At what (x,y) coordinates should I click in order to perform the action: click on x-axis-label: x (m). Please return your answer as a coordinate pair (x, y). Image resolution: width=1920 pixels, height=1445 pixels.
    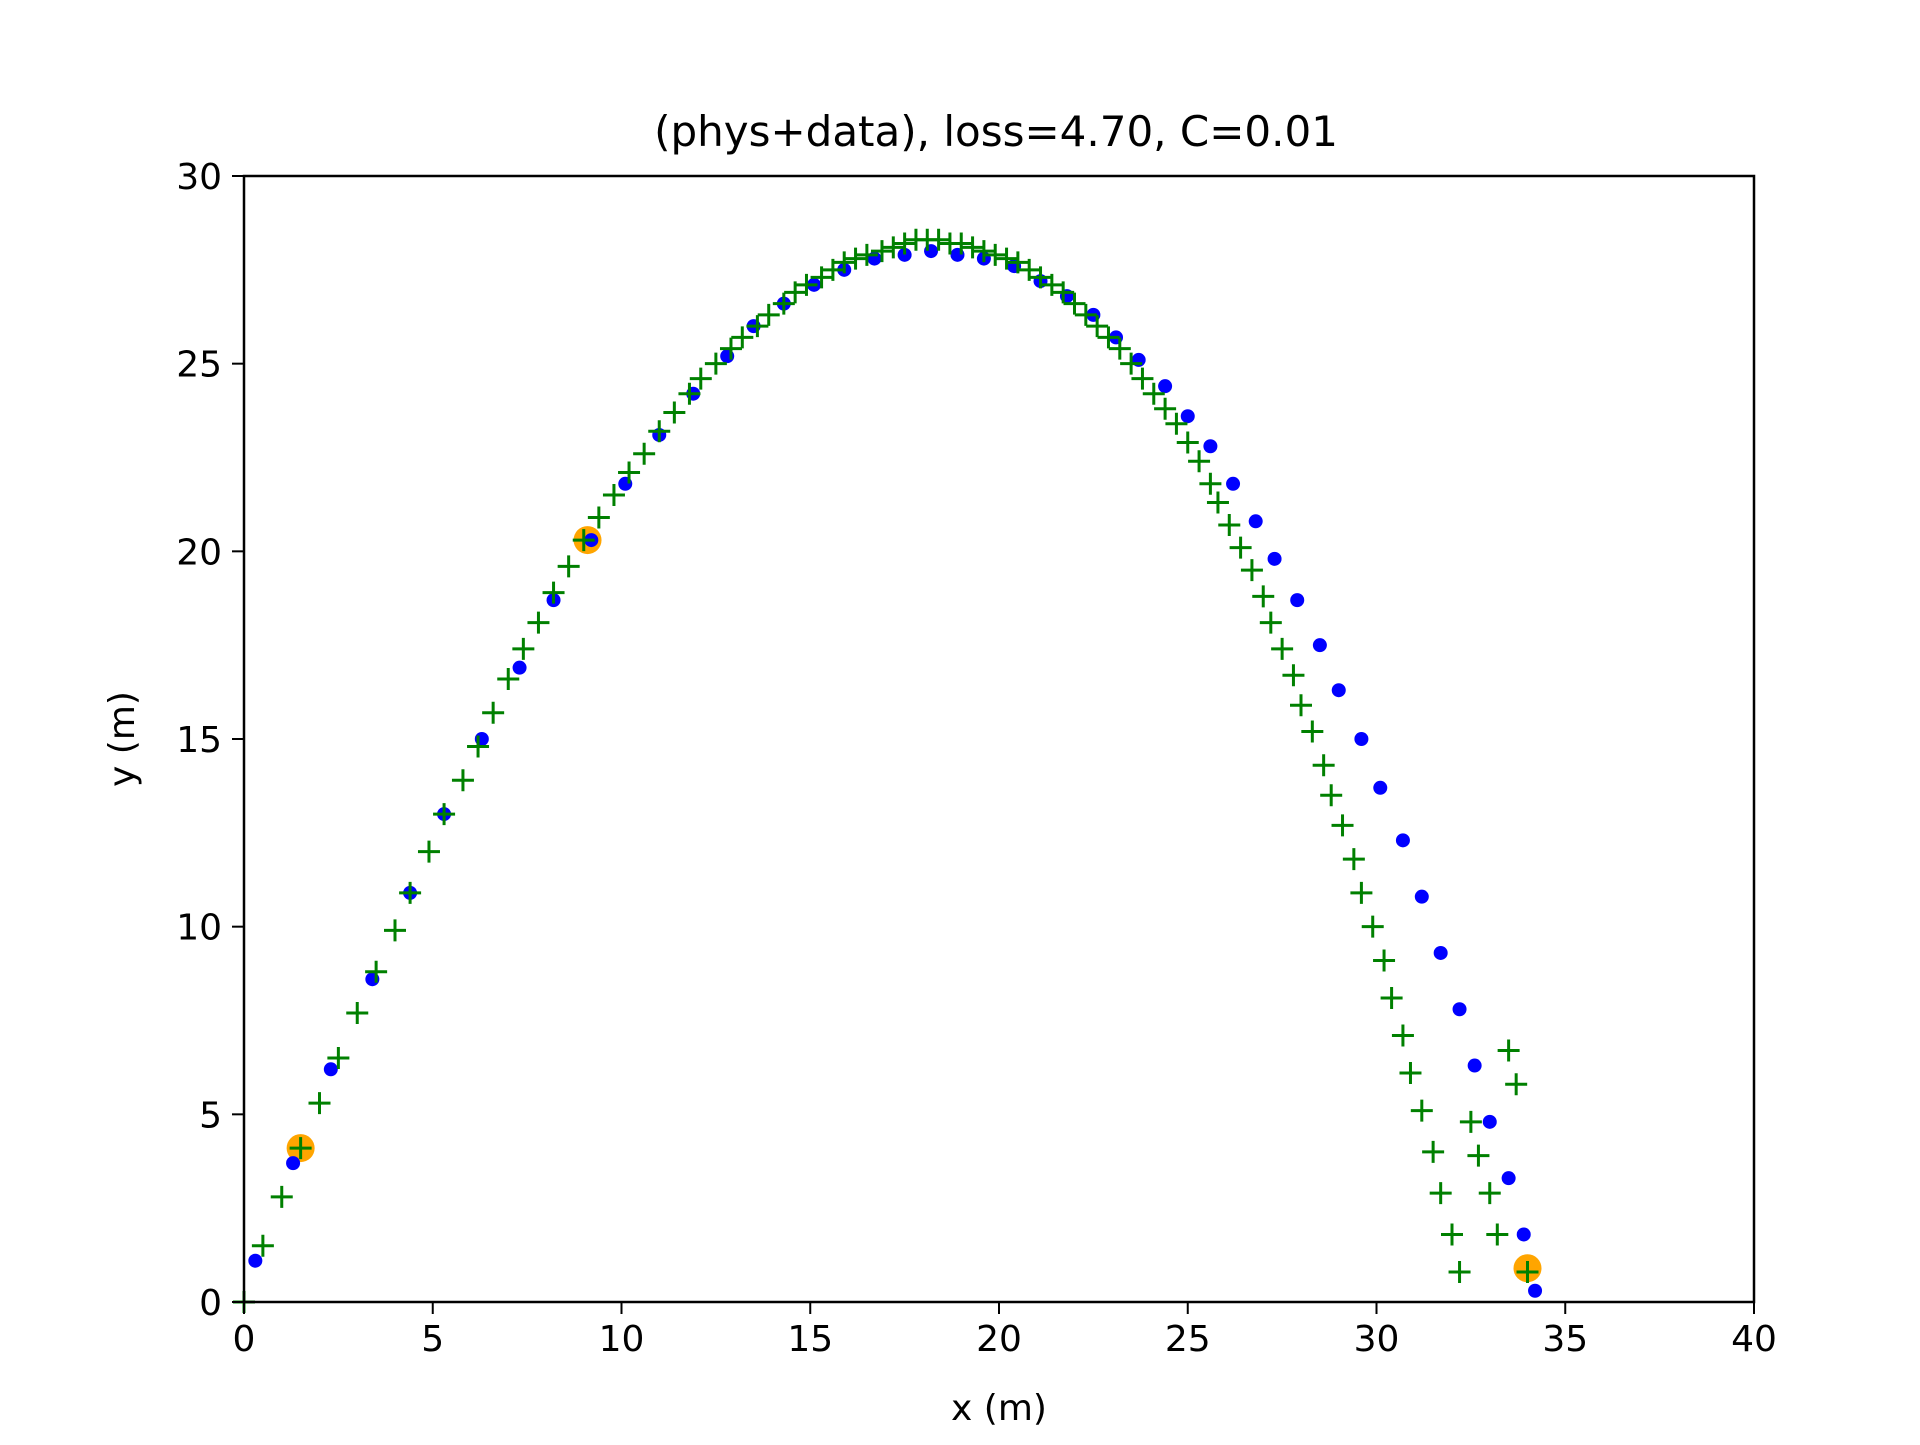
    Looking at the image, I should click on (999, 1408).